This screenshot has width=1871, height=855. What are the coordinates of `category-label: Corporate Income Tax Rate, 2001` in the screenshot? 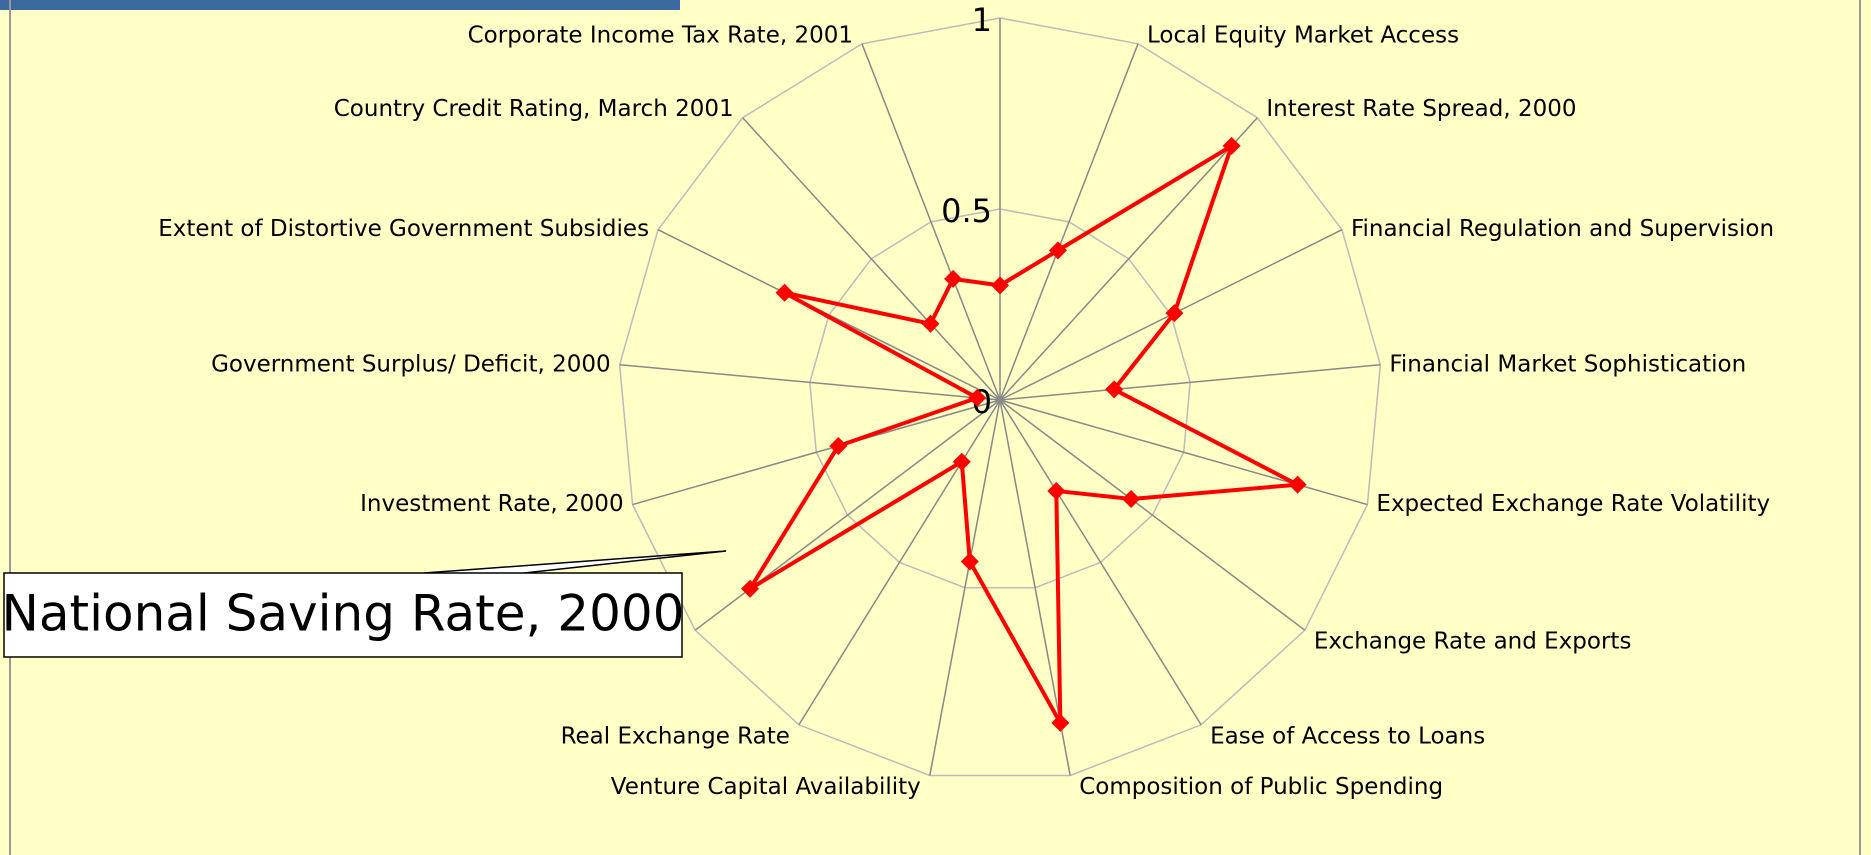 It's located at (660, 35).